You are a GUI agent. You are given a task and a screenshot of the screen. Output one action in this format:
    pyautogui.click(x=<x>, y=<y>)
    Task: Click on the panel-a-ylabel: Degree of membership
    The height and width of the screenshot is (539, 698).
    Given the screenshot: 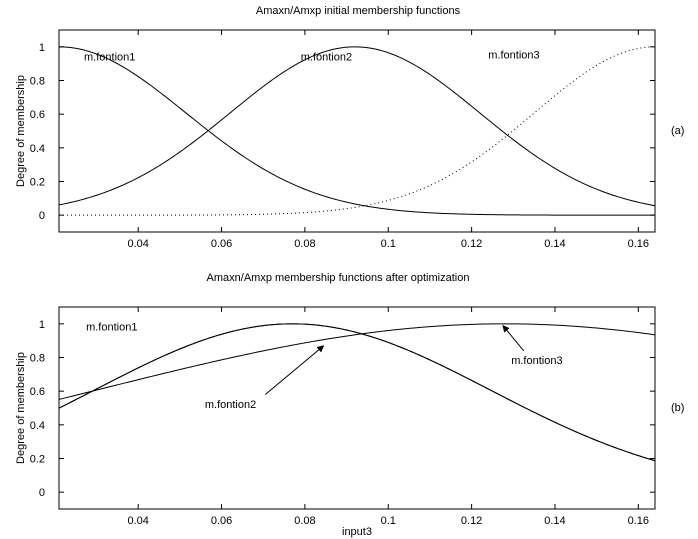 What is the action you would take?
    pyautogui.click(x=21, y=131)
    